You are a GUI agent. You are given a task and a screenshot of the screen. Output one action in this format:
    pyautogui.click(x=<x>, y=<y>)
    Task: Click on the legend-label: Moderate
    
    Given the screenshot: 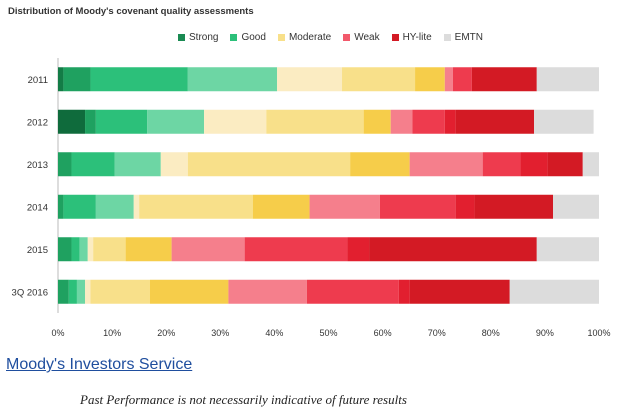 What is the action you would take?
    pyautogui.click(x=310, y=37)
    